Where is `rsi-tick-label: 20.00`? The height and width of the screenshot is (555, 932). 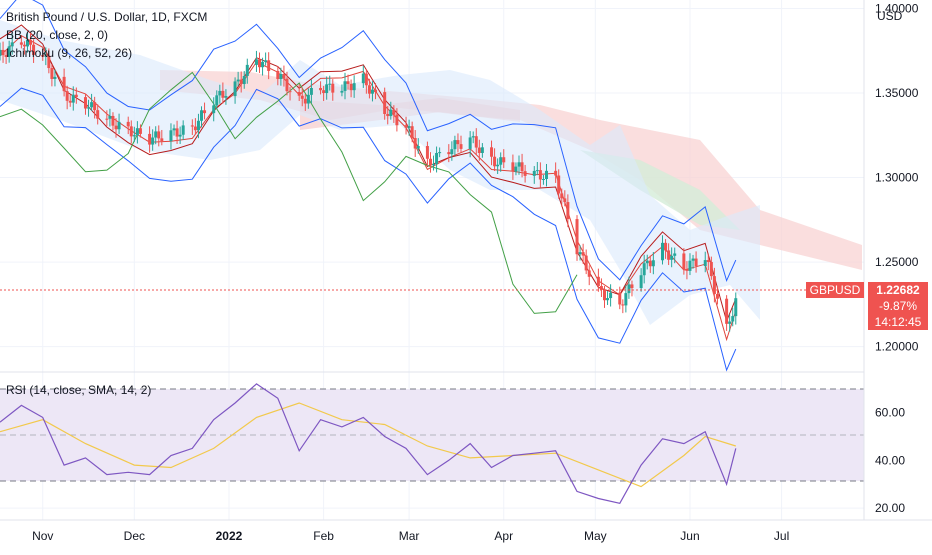 rsi-tick-label: 20.00 is located at coordinates (890, 508).